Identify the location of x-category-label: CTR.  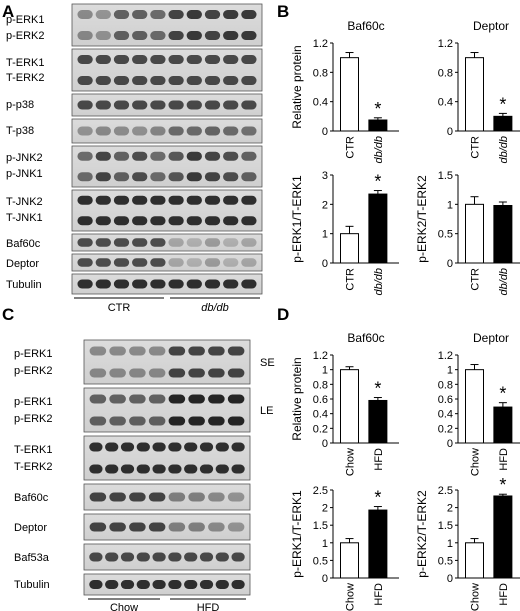
(476, 279).